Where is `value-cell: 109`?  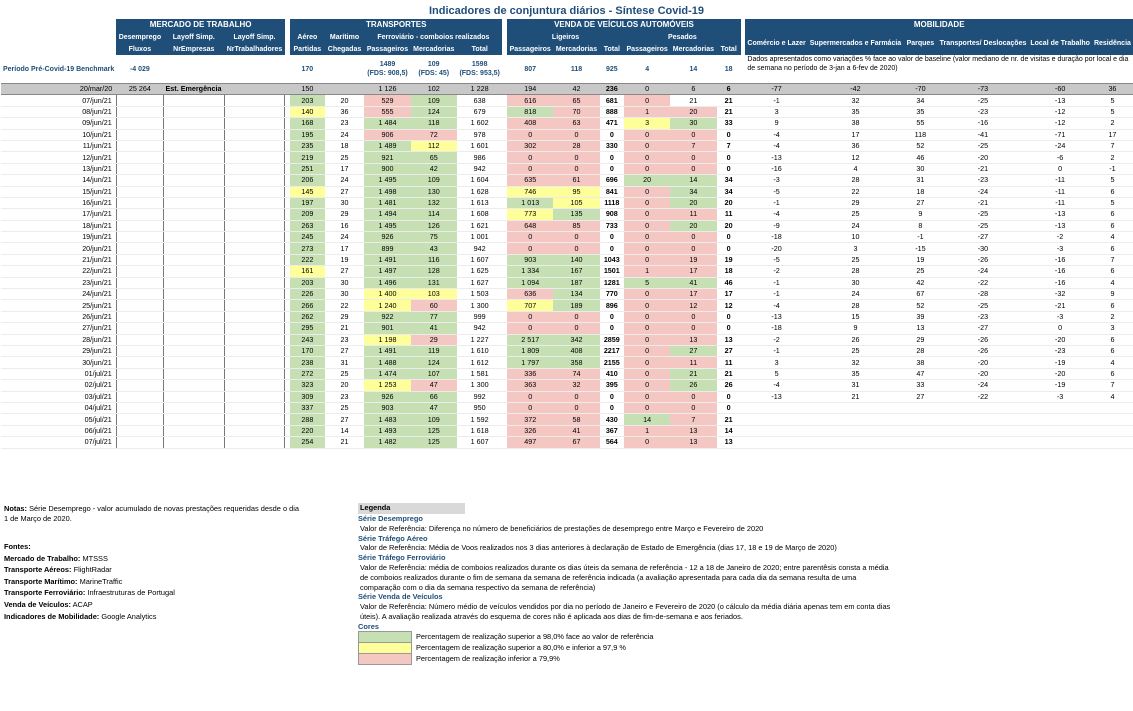 value-cell: 109 is located at coordinates (433, 100).